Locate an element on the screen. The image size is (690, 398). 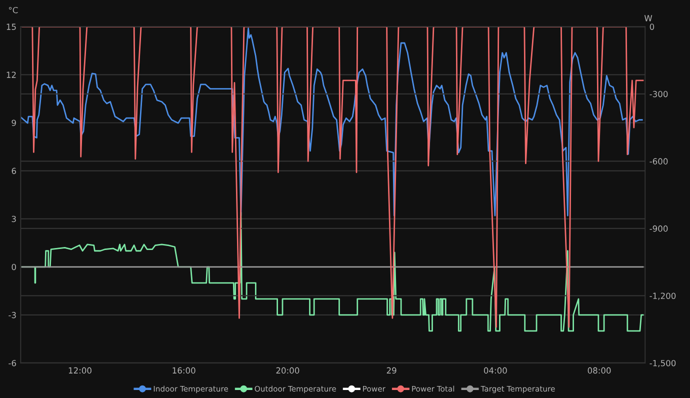
x-tick-label: 12:00 is located at coordinates (80, 370).